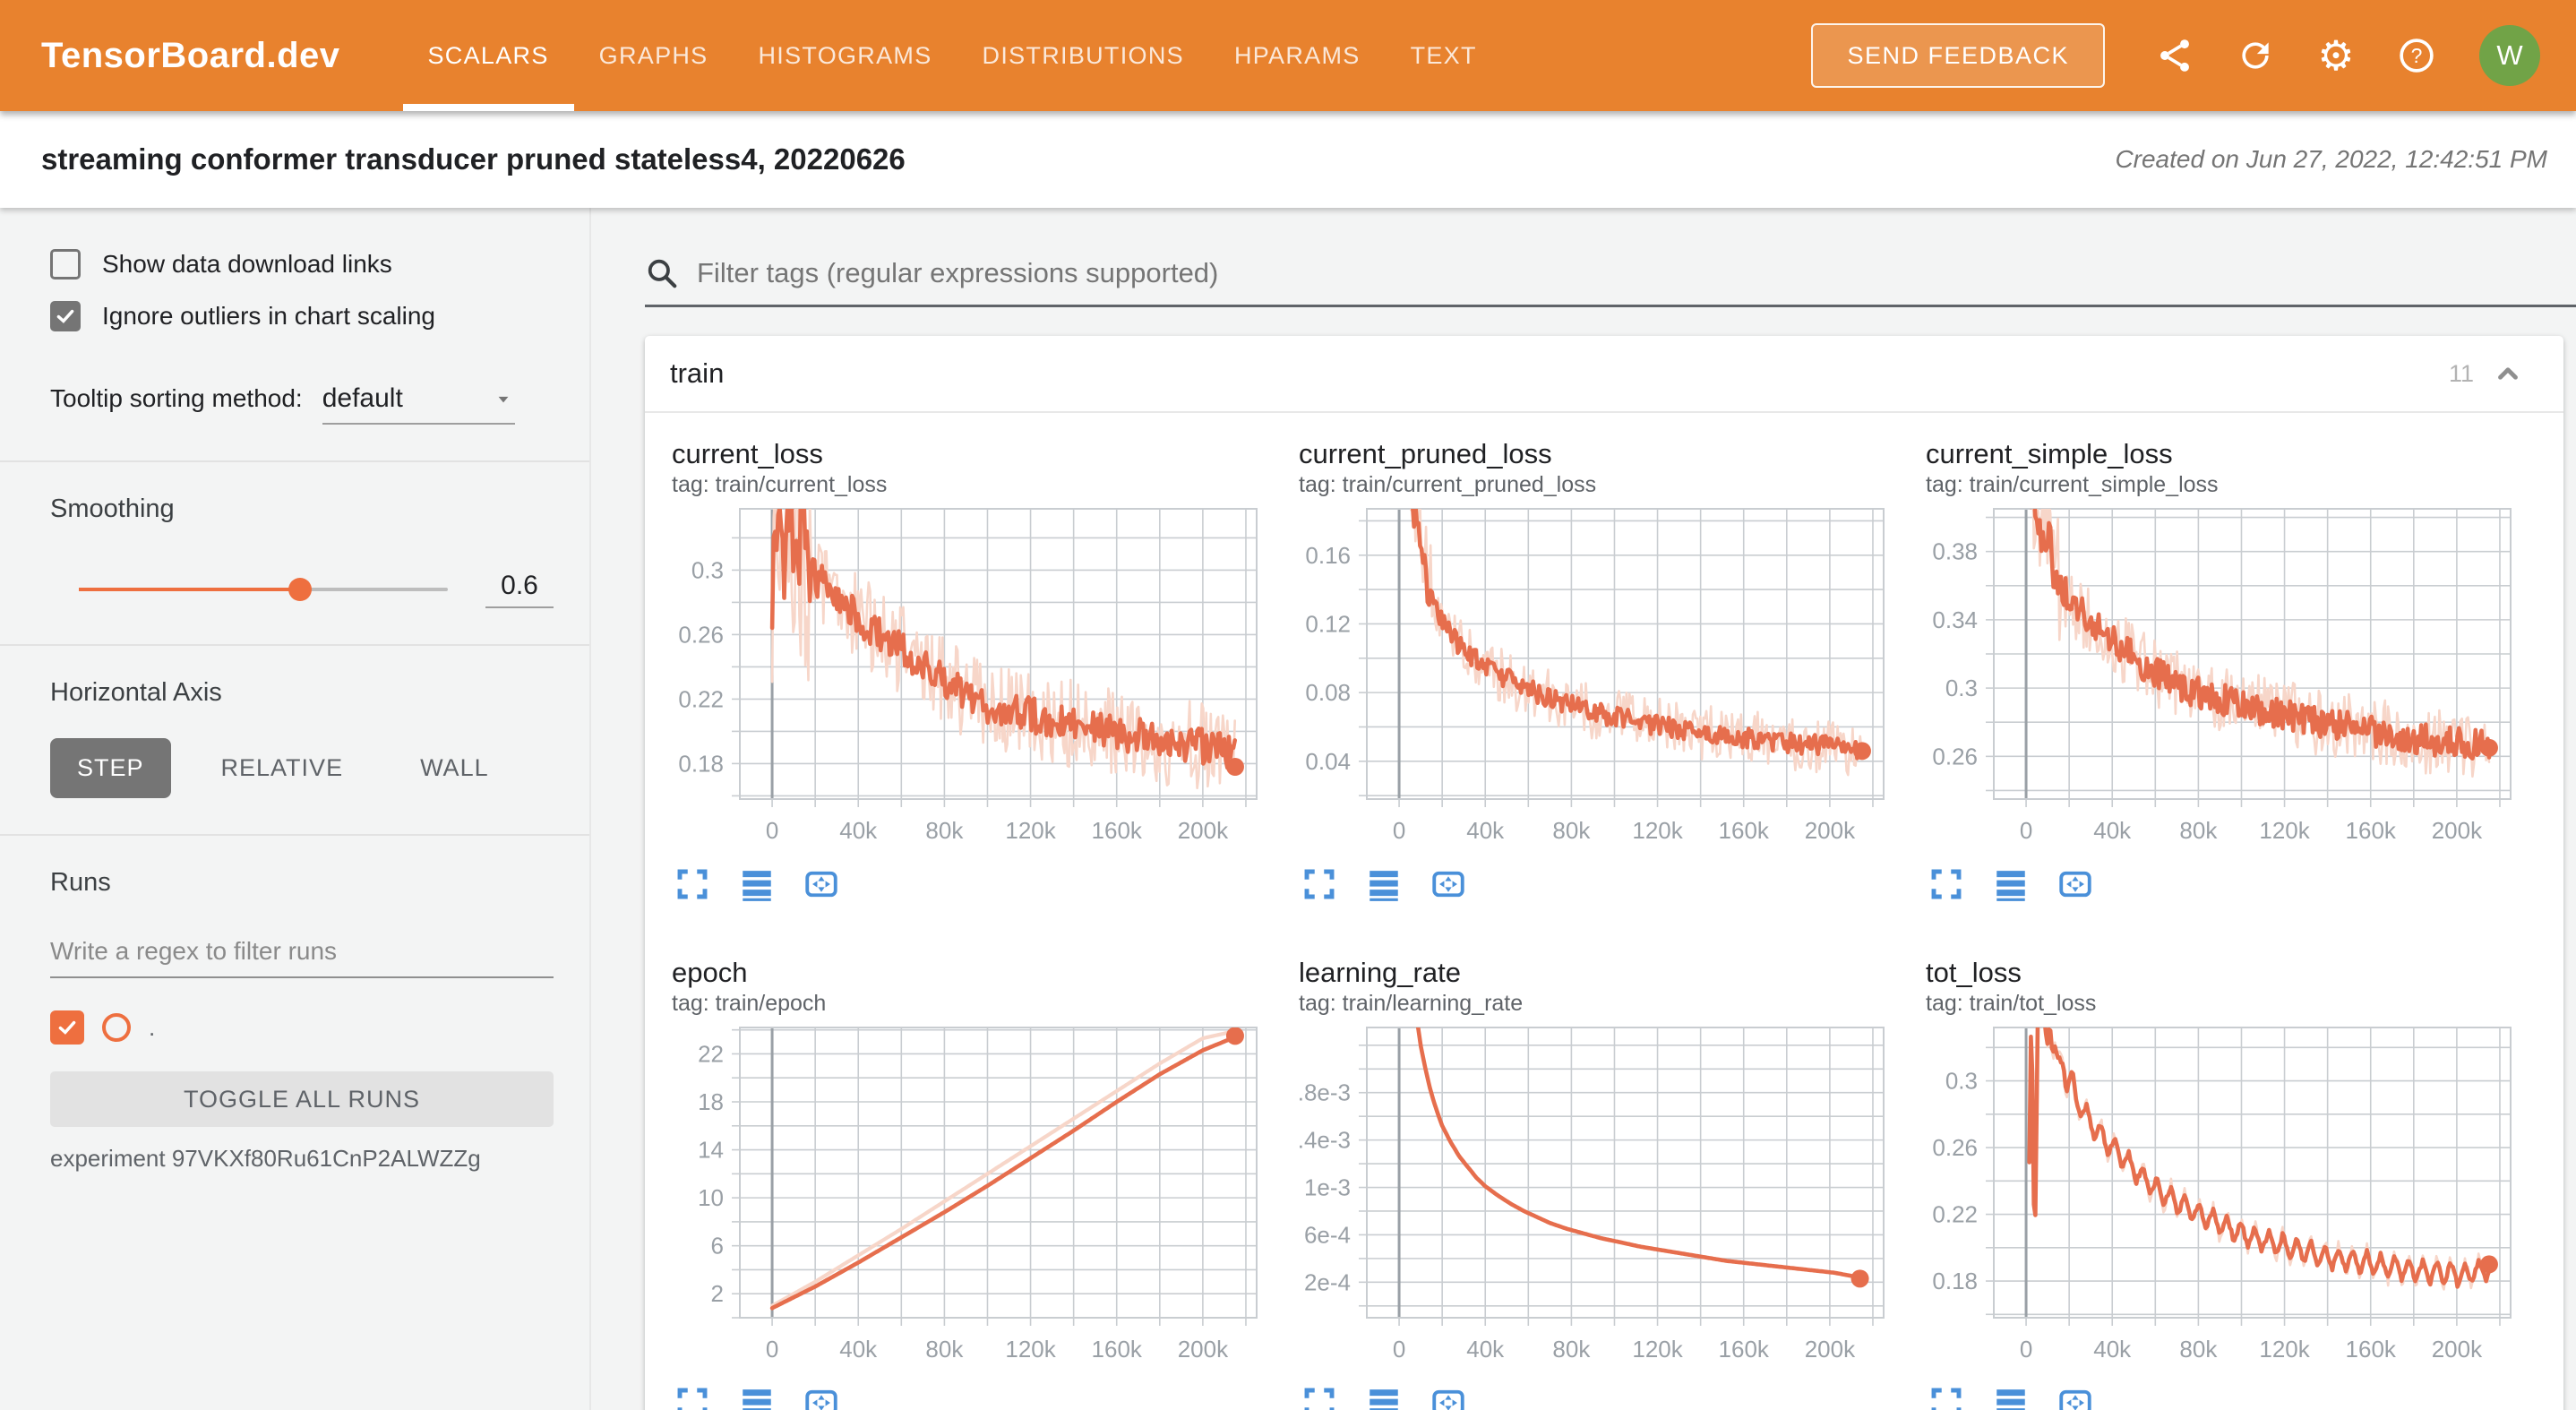 Image resolution: width=2576 pixels, height=1410 pixels. What do you see at coordinates (1319, 1399) in the screenshot?
I see `fullscreen-icon` at bounding box center [1319, 1399].